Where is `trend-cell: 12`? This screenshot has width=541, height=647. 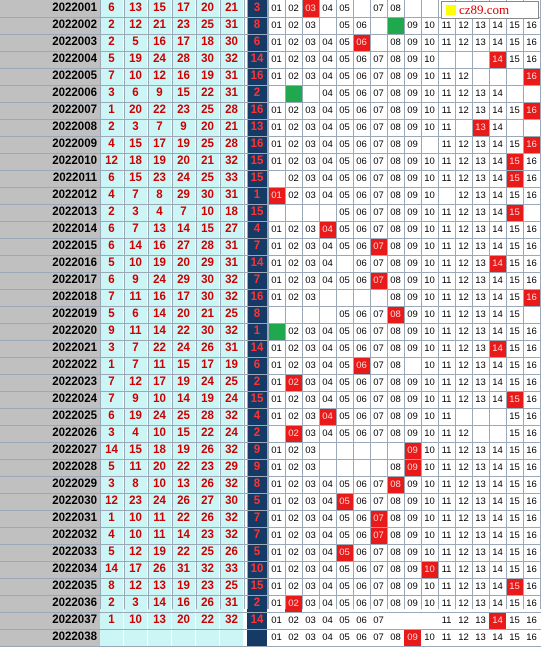
trend-cell: 12 is located at coordinates (463, 620).